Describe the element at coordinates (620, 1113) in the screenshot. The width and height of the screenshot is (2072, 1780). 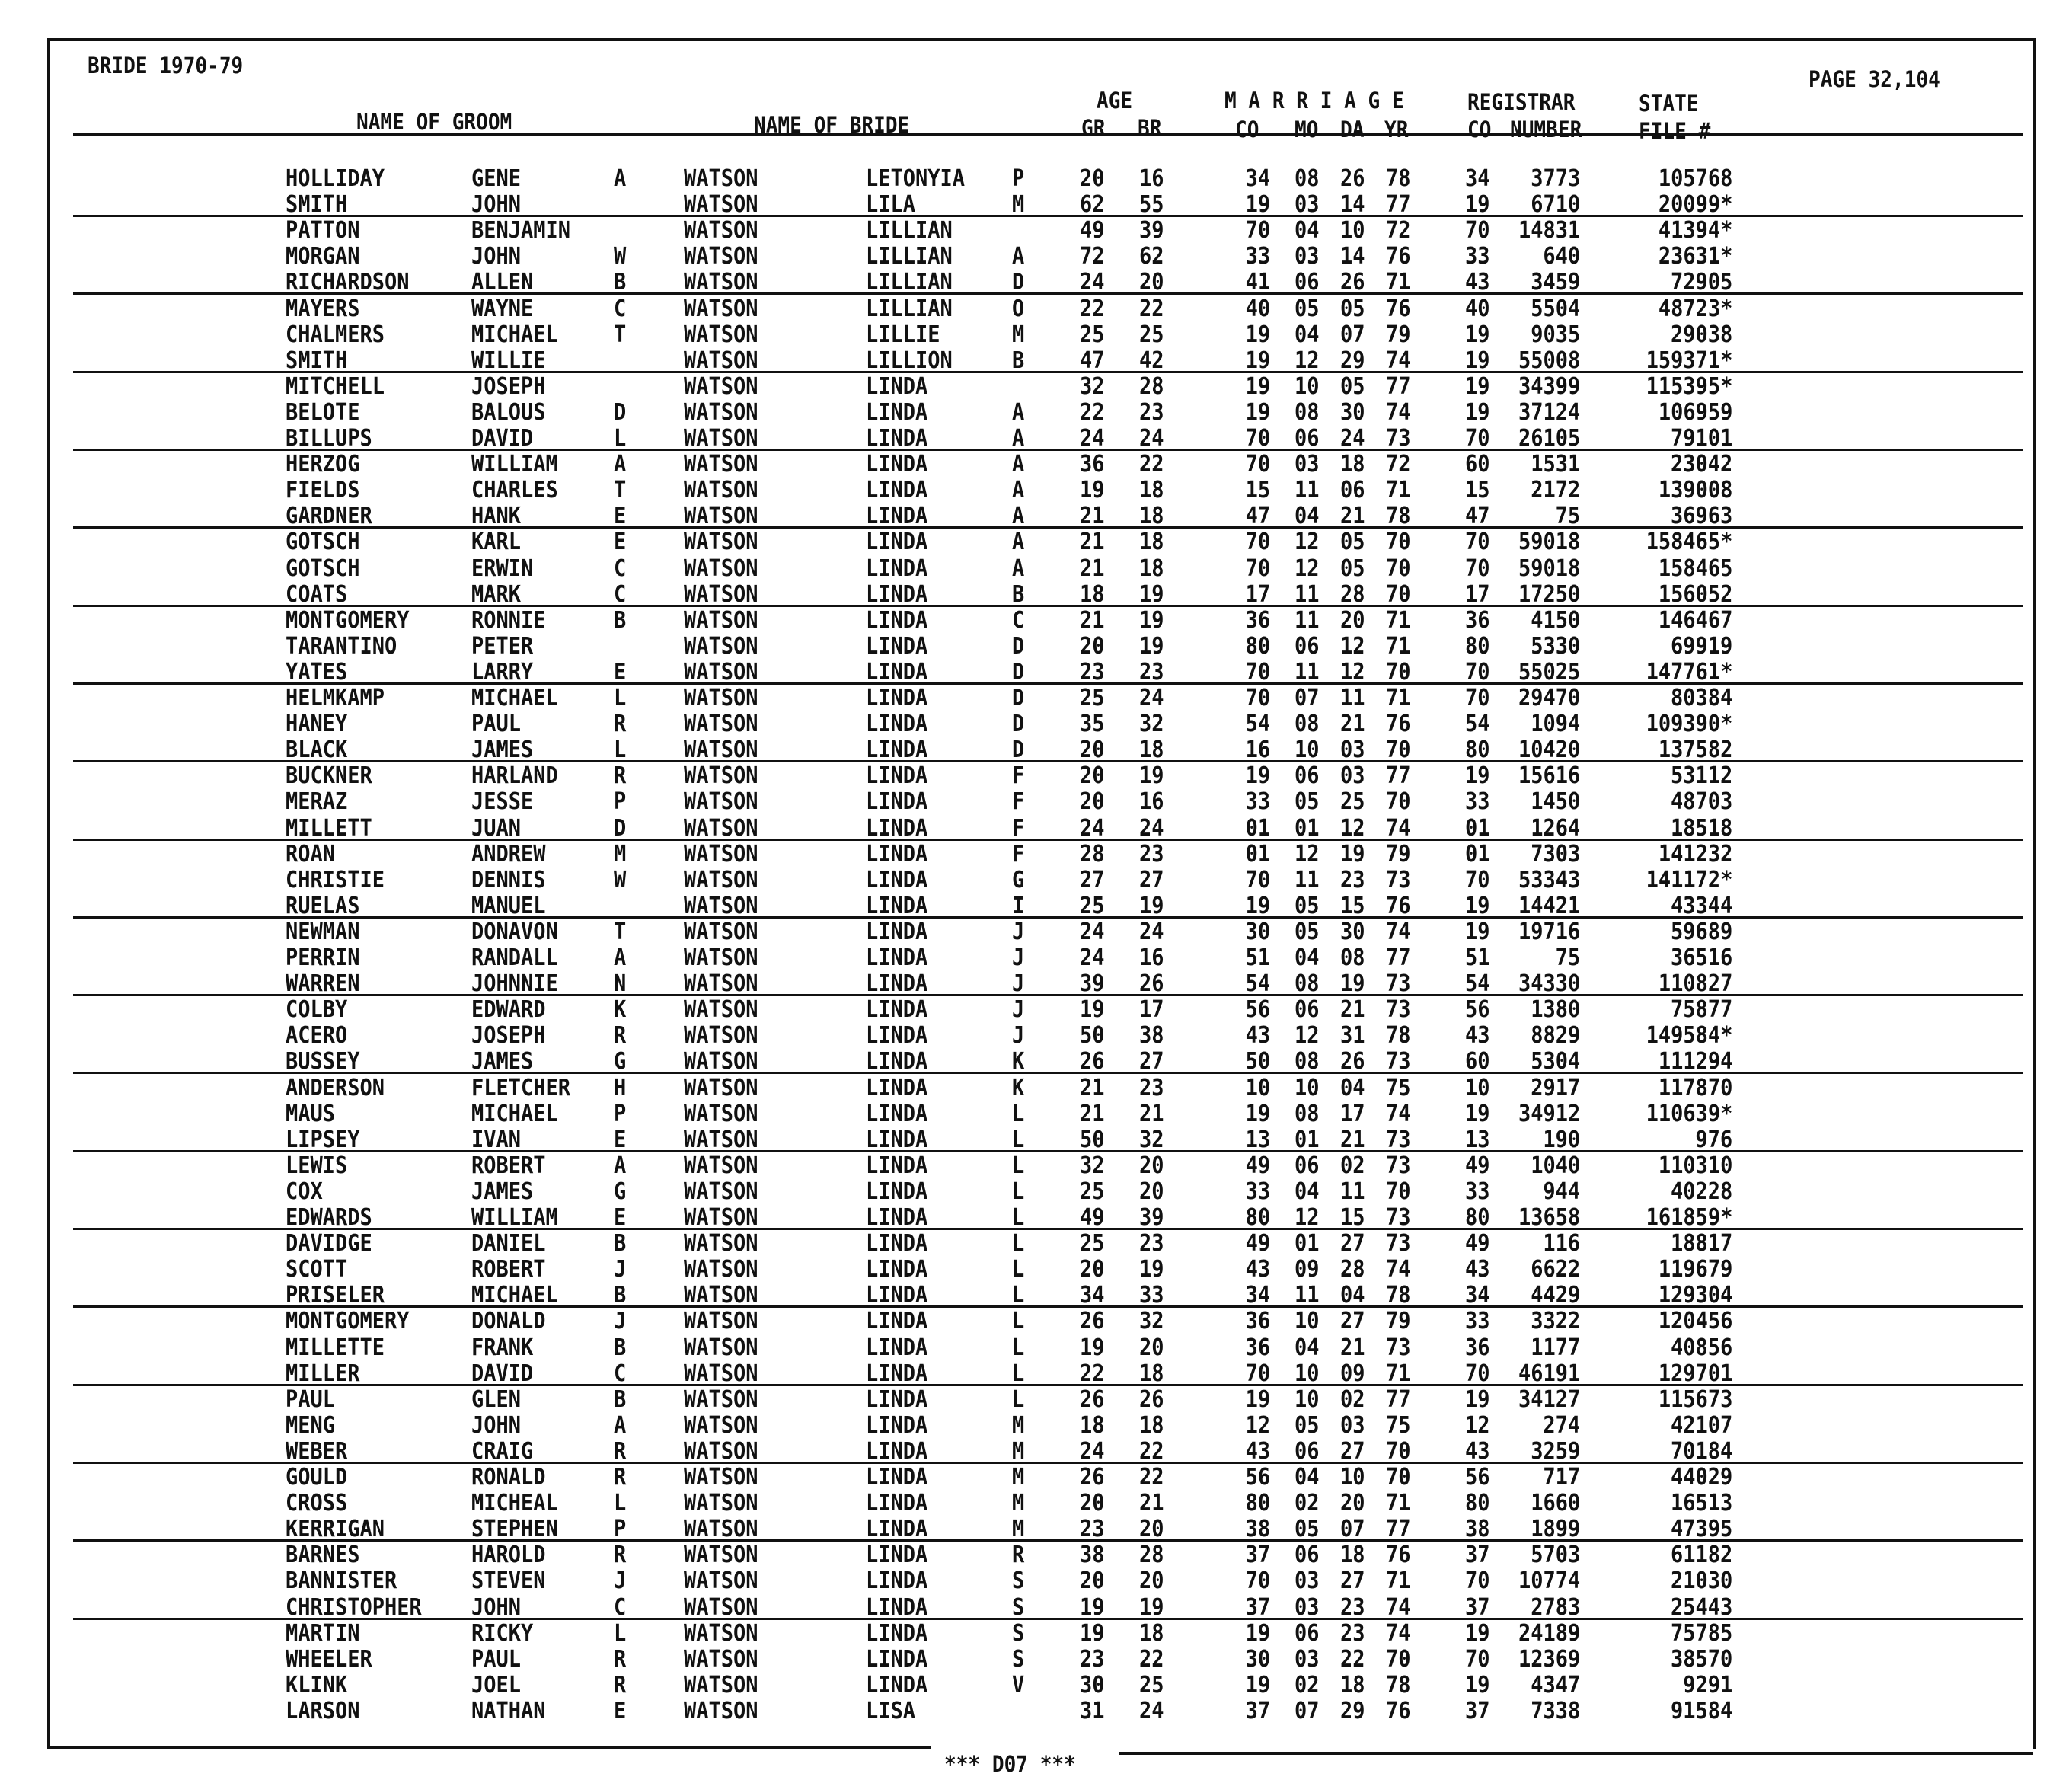
I see `groom-initial: P` at that location.